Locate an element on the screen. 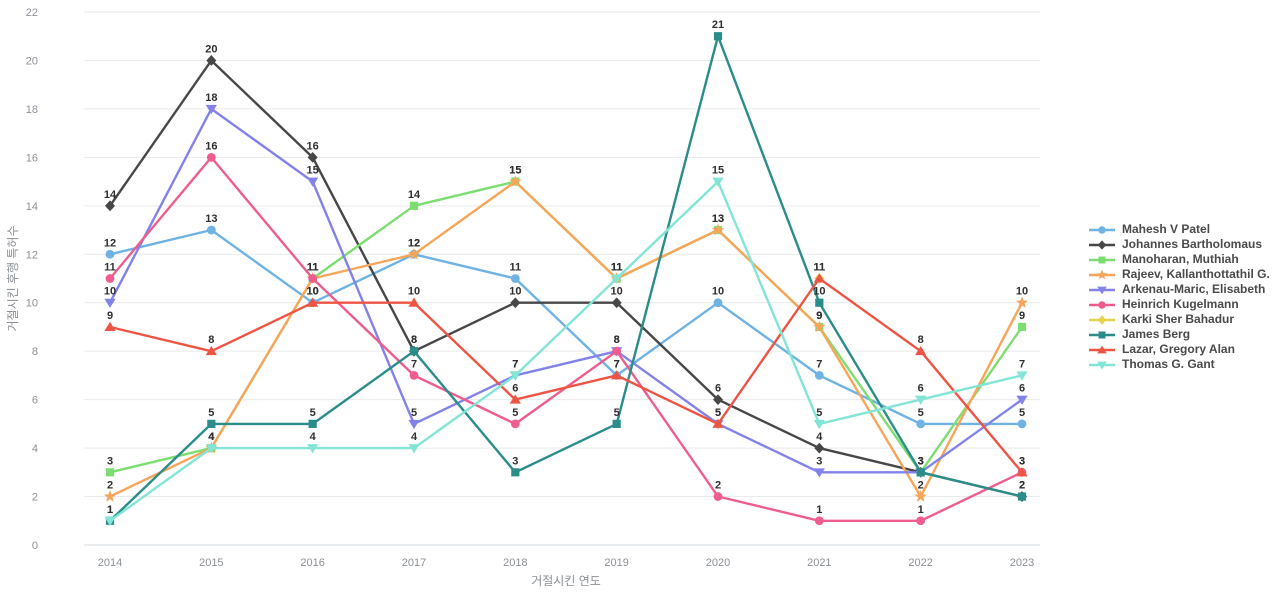 Image resolution: width=1280 pixels, height=605 pixels. legend-label: Johannes Bartholomaus is located at coordinates (1192, 244).